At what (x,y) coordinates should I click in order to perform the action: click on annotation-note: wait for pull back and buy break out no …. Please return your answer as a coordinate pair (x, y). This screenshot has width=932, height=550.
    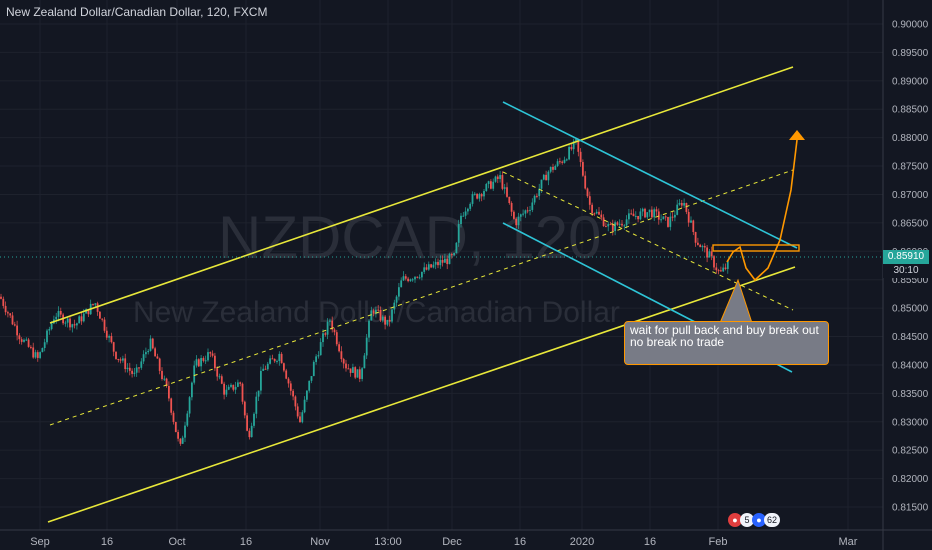
    Looking at the image, I should click on (726, 343).